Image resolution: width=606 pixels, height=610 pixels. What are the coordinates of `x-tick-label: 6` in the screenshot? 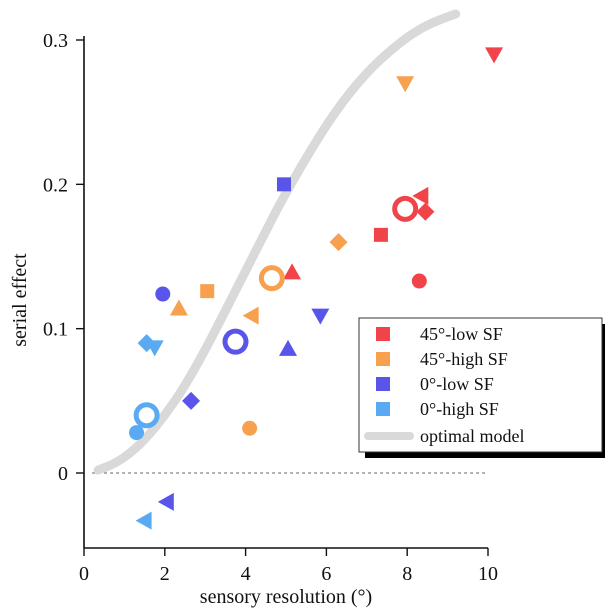 It's located at (326, 574).